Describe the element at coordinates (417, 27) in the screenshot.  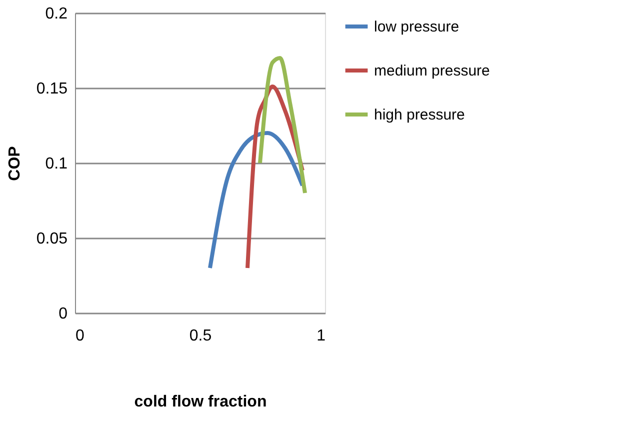
I see `legend-label: low pressure` at that location.